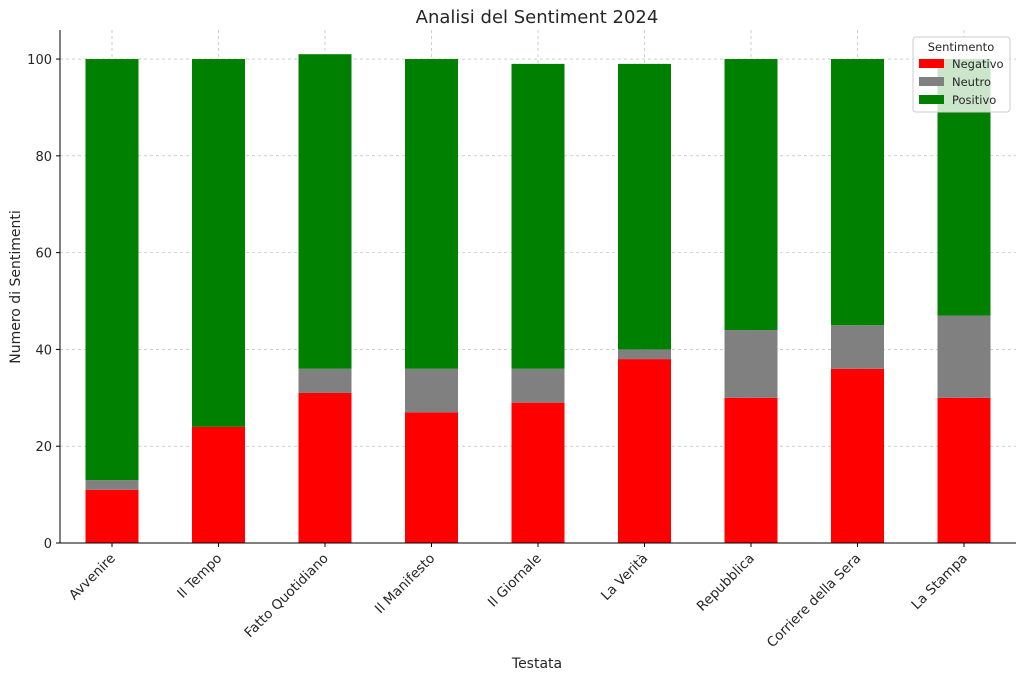  What do you see at coordinates (515, 581) in the screenshot?
I see `x-tick-label: Il Giornale` at bounding box center [515, 581].